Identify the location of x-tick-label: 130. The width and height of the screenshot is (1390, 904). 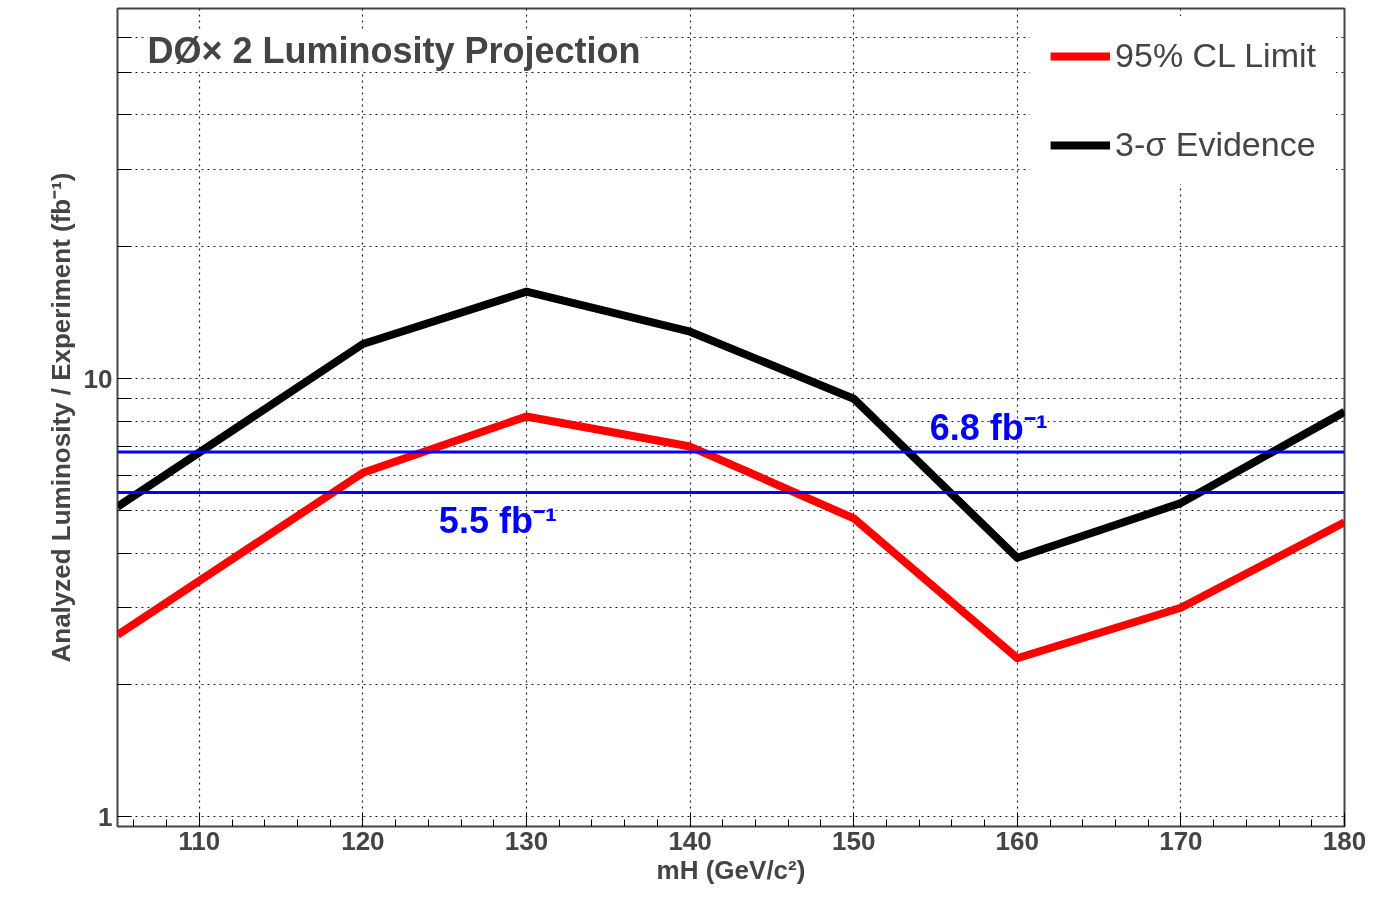
(526, 840).